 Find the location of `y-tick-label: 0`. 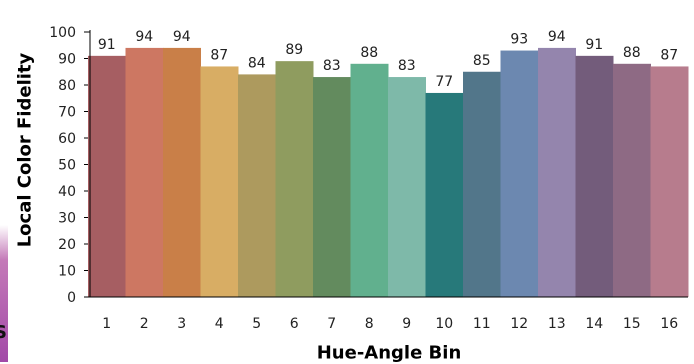

y-tick-label: 0 is located at coordinates (71, 298).